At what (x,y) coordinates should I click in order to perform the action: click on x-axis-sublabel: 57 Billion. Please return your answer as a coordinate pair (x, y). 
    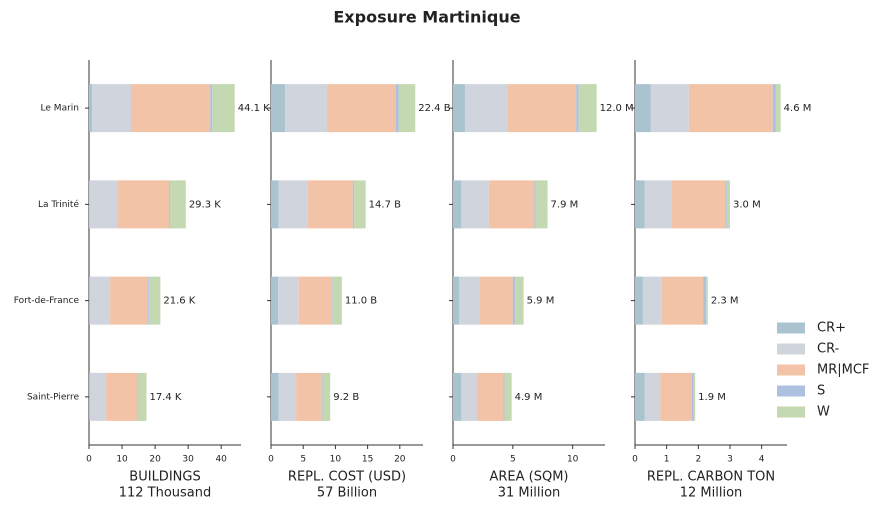
    Looking at the image, I should click on (347, 493).